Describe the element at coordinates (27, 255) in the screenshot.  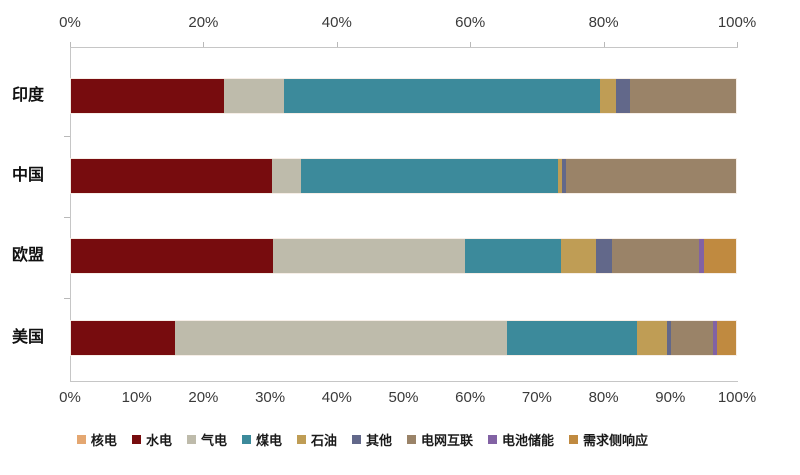
I see `category-label: 欧盟` at that location.